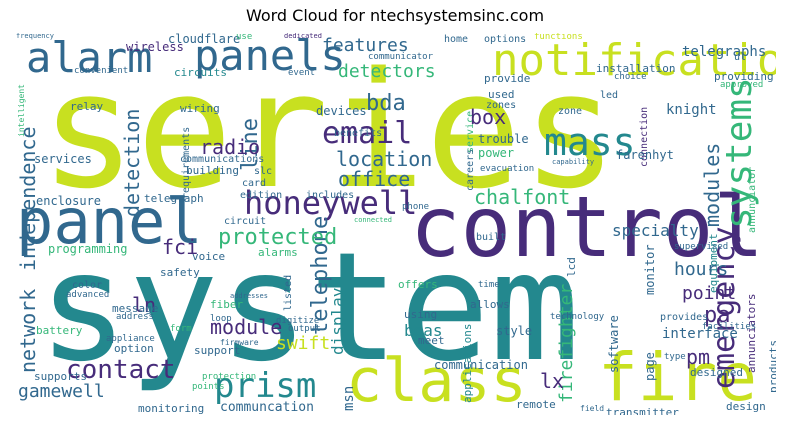  Describe the element at coordinates (134, 348) in the screenshot. I see `word-option: option` at that location.